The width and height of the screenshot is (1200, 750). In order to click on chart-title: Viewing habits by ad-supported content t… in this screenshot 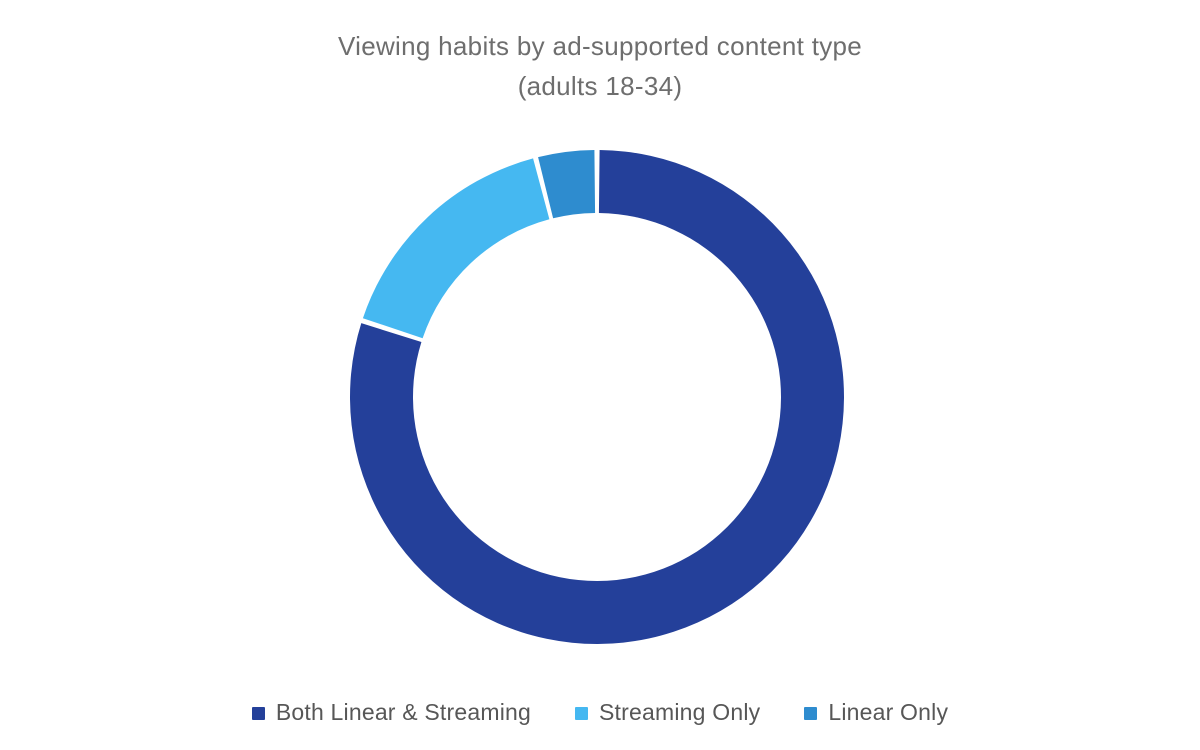, I will do `click(600, 46)`.